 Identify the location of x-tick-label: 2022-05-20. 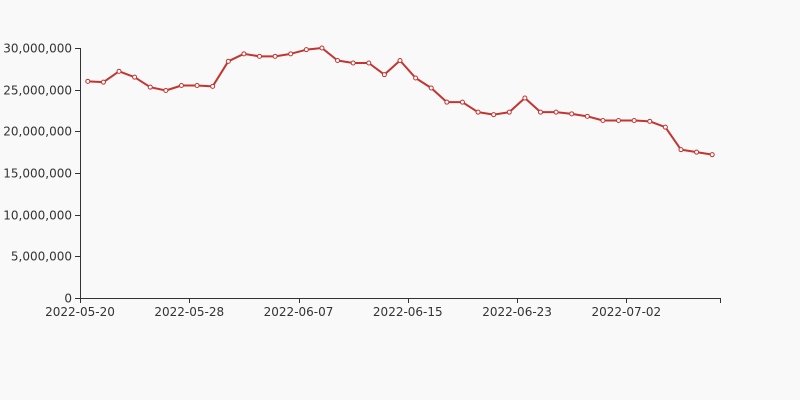
(80, 312).